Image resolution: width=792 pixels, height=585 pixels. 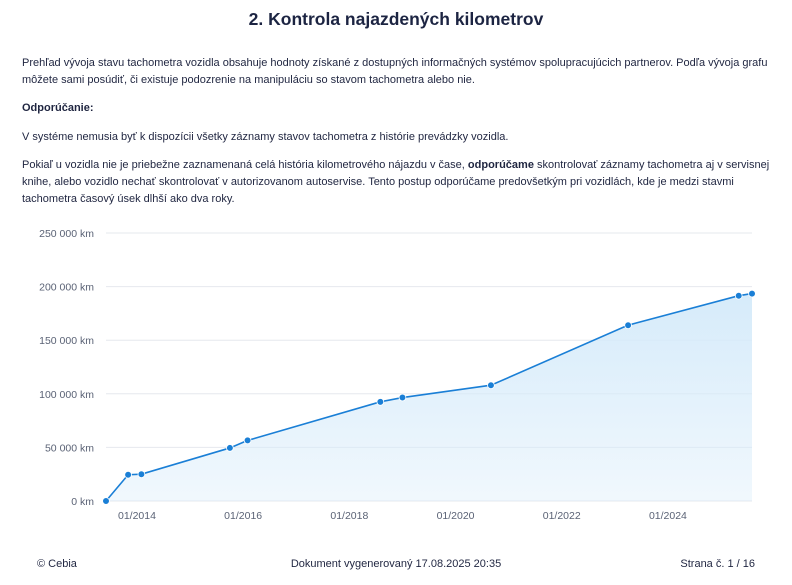 What do you see at coordinates (57, 564) in the screenshot?
I see `footer-copyright: © Cebia` at bounding box center [57, 564].